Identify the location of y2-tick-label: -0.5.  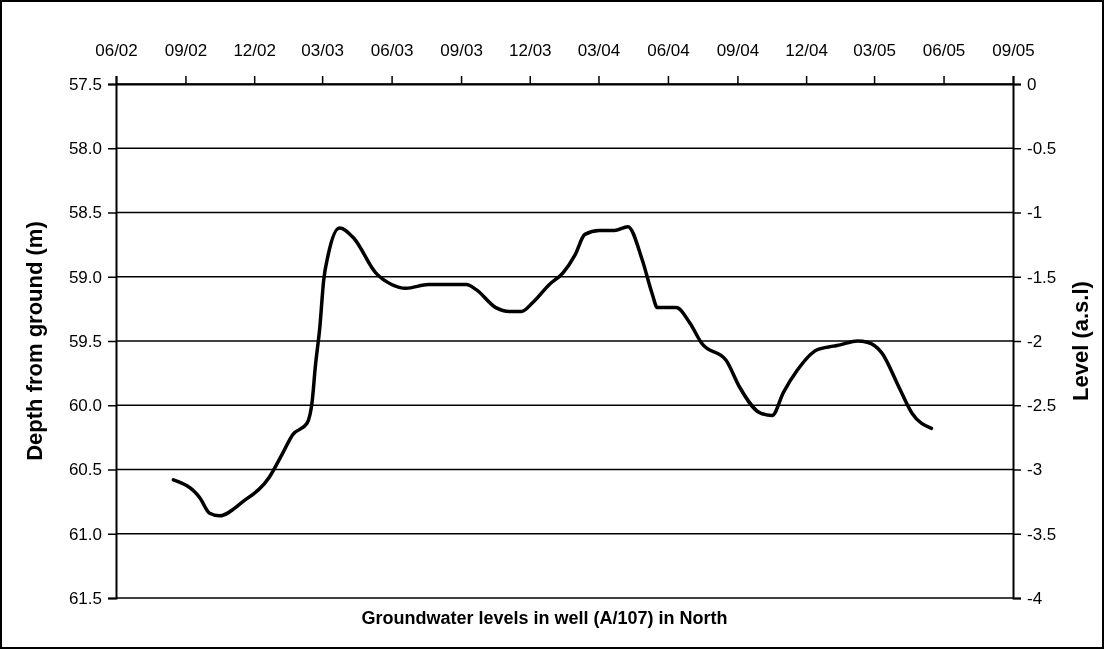
(1042, 149).